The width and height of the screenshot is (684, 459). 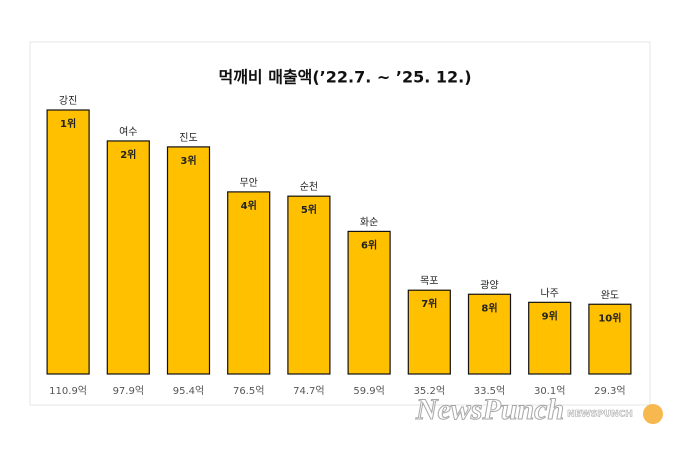 What do you see at coordinates (549, 391) in the screenshot?
I see `value-label: 30.1억` at bounding box center [549, 391].